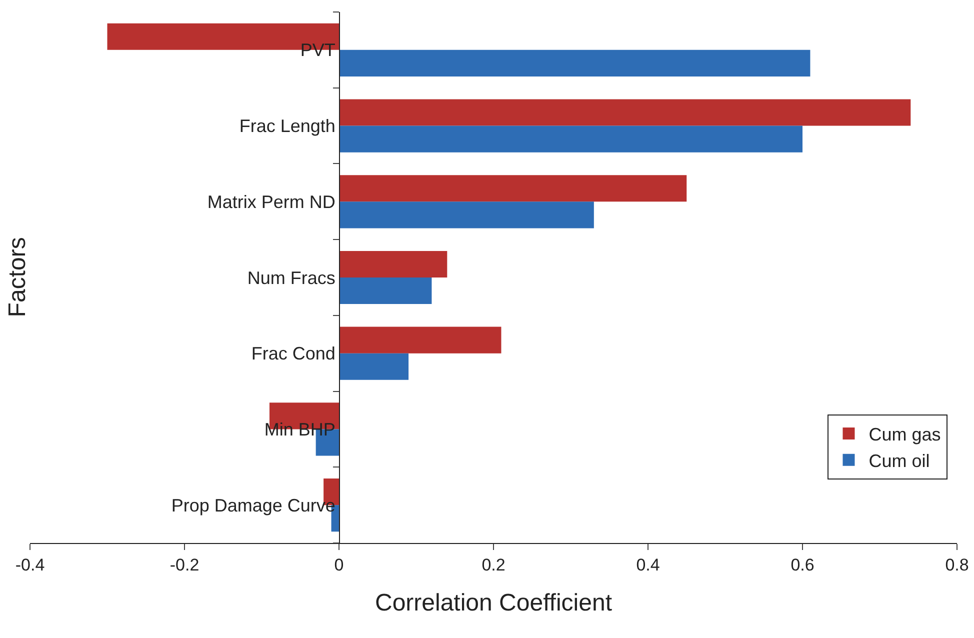 Image resolution: width=974 pixels, height=638 pixels. I want to click on y-axis-title: Factors, so click(18, 277).